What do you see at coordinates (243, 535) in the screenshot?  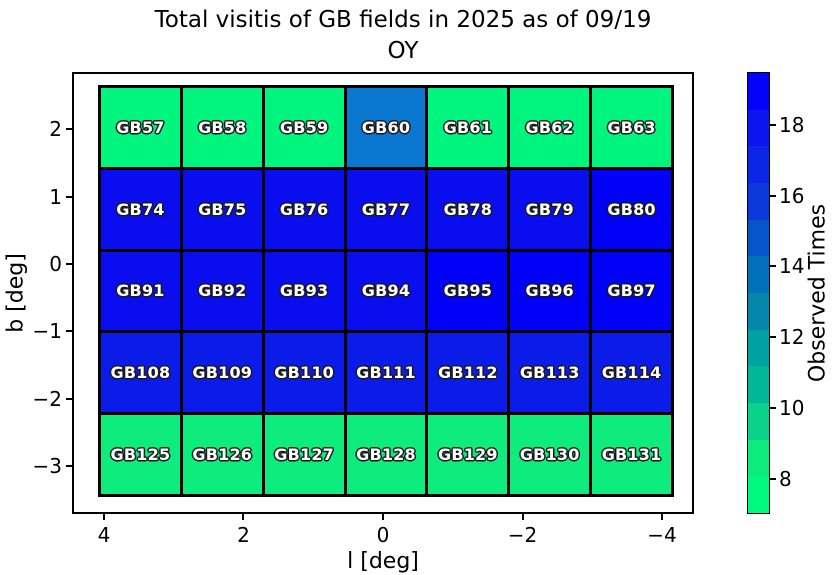 I see `x-axis-tick-label: 2` at bounding box center [243, 535].